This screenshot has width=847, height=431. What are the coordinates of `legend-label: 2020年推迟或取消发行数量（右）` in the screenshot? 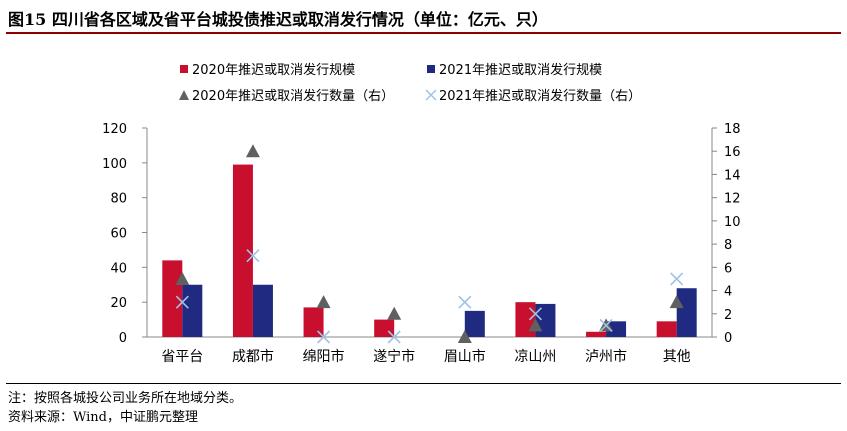 It's located at (293, 96).